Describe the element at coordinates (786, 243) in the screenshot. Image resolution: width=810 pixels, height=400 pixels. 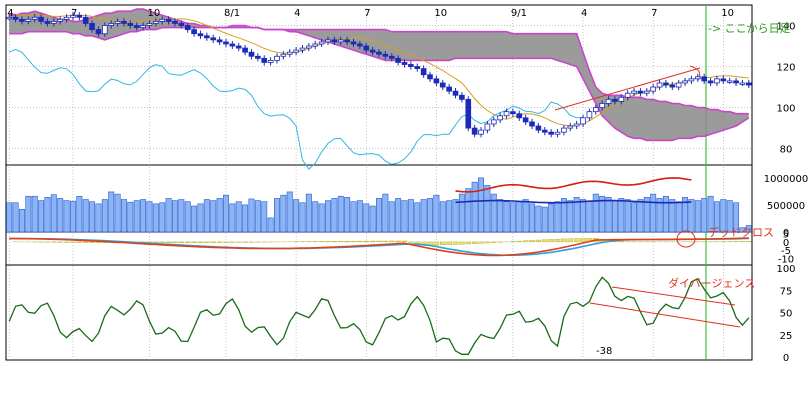
I see `macd-tick-label: 0` at that location.